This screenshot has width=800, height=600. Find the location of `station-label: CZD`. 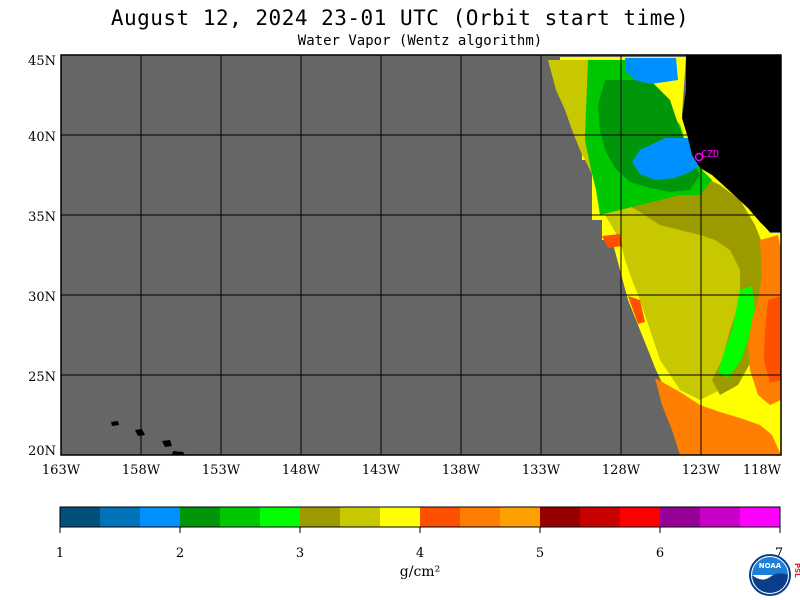

station-label: CZD is located at coordinates (710, 154).